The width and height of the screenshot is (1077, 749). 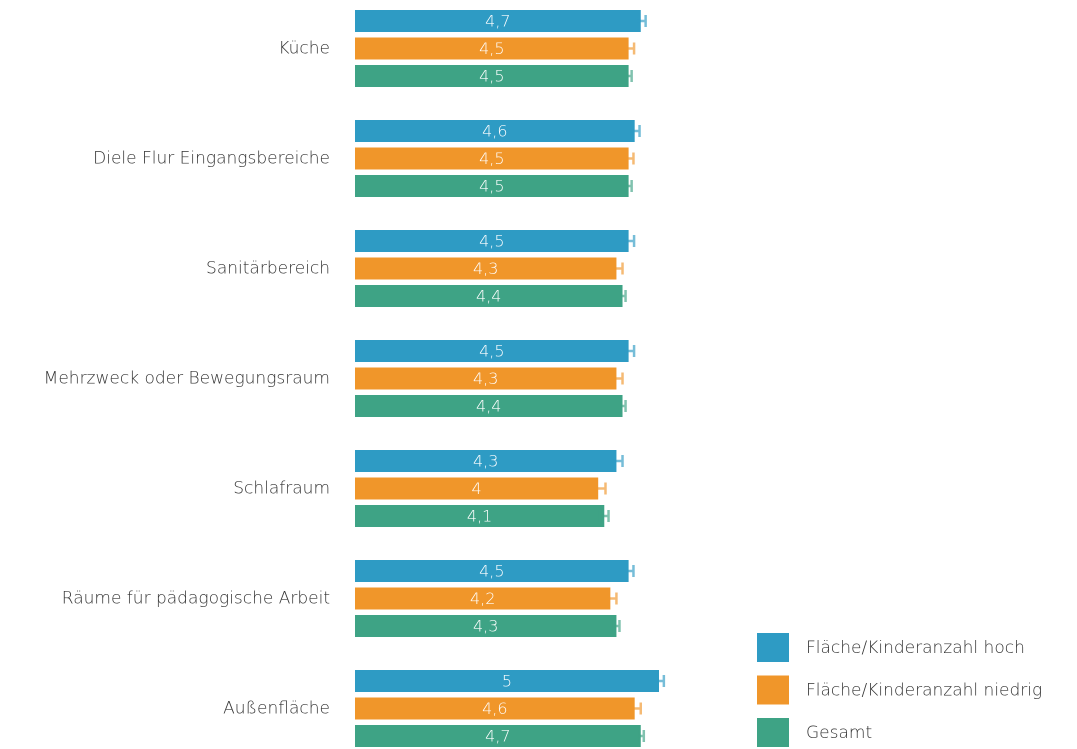 What do you see at coordinates (268, 269) in the screenshot?
I see `category-label: Sanitärbereich` at bounding box center [268, 269].